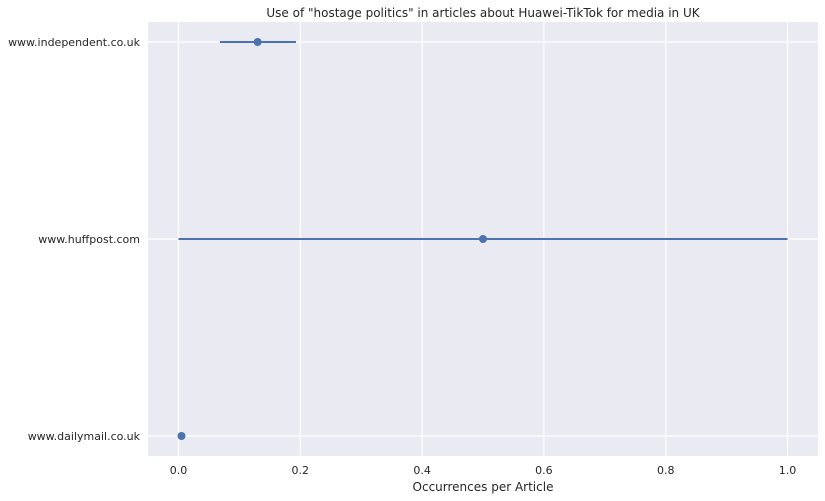 Image resolution: width=825 pixels, height=501 pixels. What do you see at coordinates (74, 42) in the screenshot?
I see `y-tick-label: www.independent.co.uk` at bounding box center [74, 42].